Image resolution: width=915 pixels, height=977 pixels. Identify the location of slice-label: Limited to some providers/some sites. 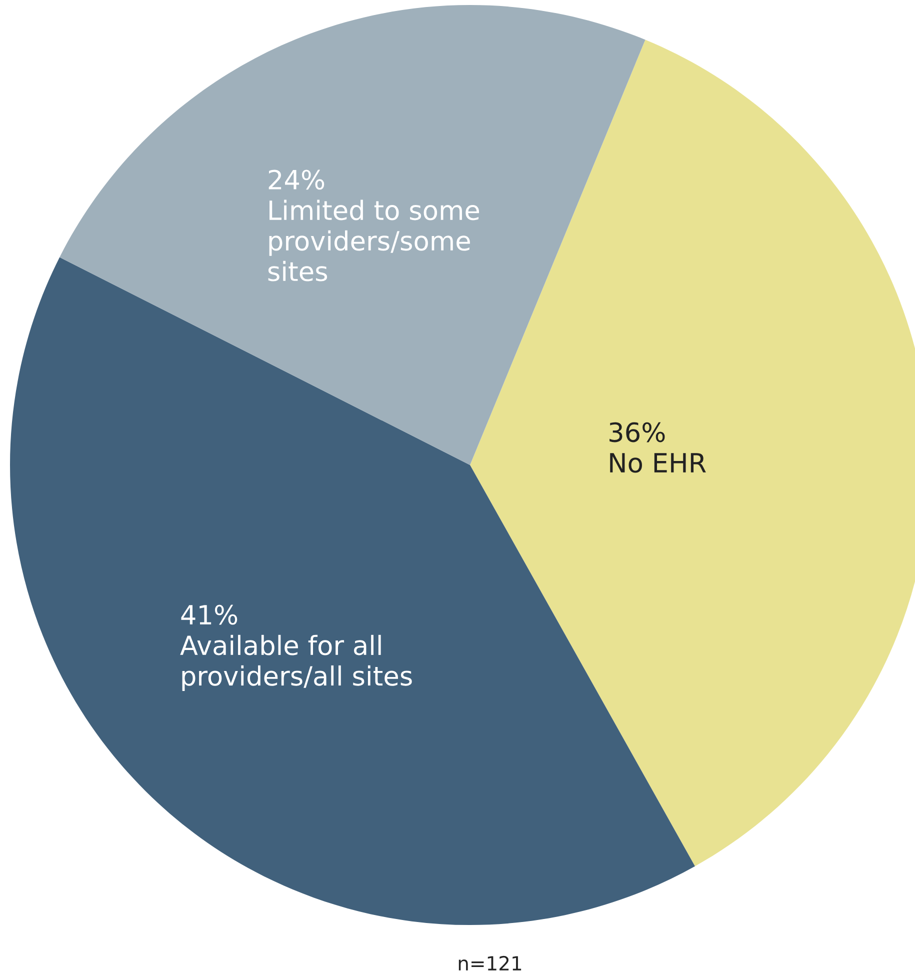
(374, 241).